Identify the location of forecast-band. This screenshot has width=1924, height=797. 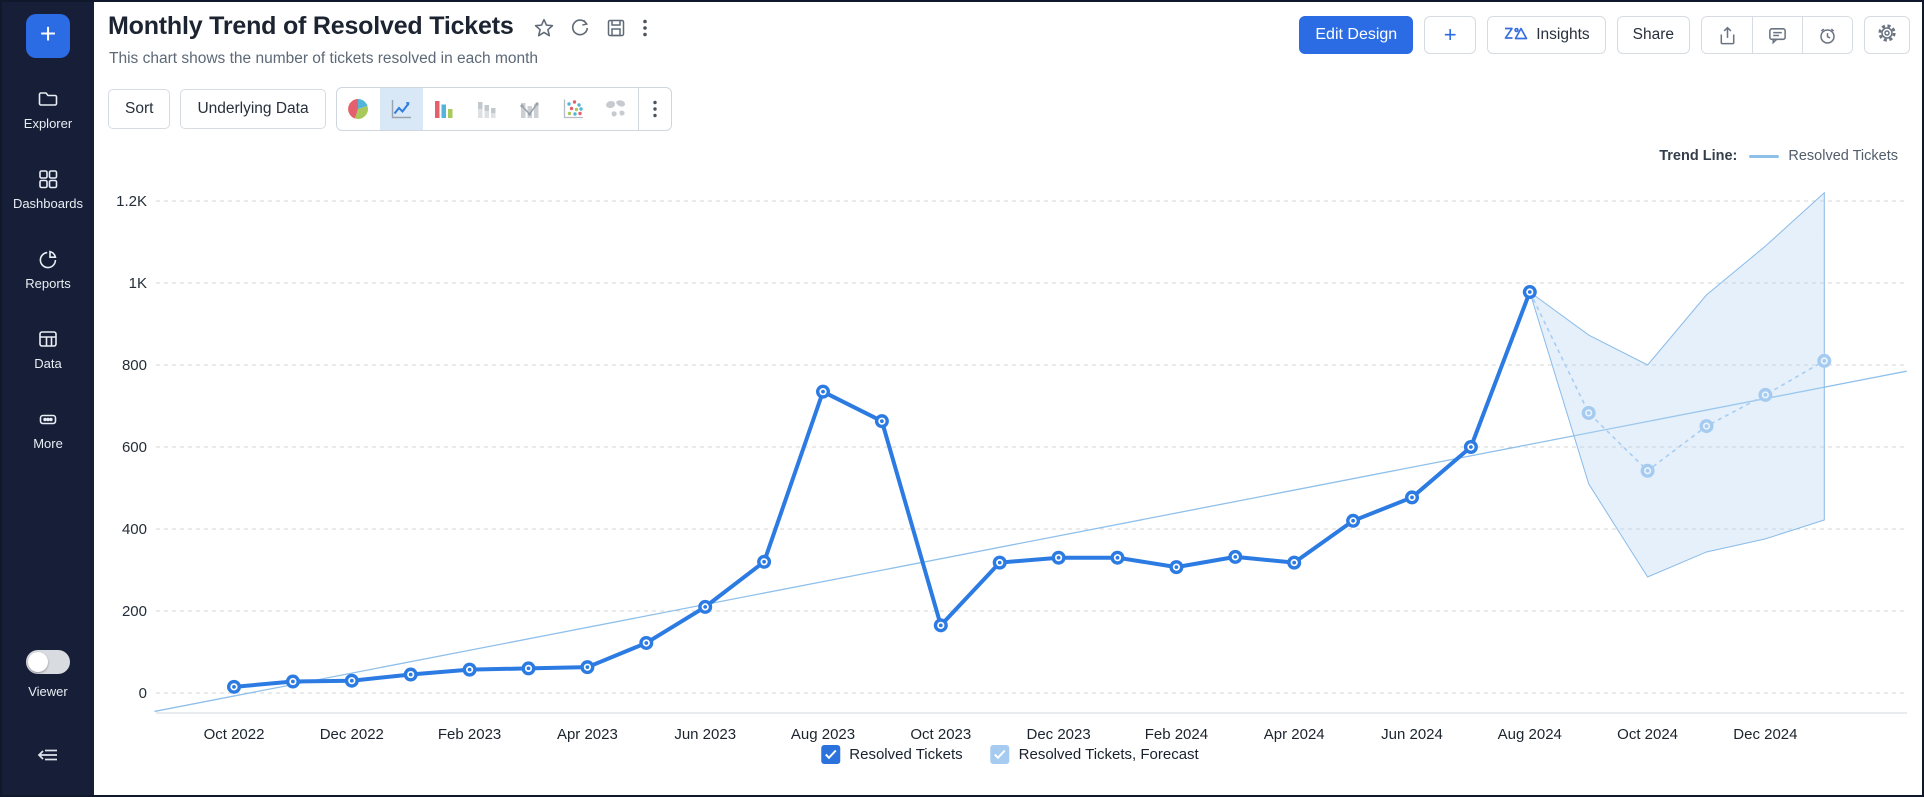
(1676, 384).